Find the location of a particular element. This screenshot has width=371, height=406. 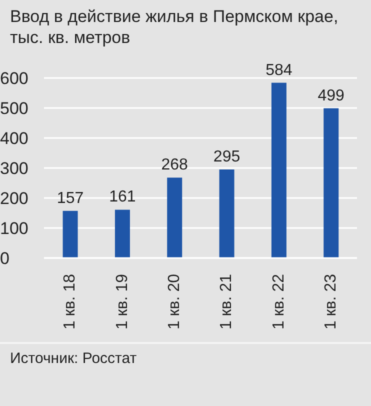

x-tick-label: 1 кв. 21 is located at coordinates (227, 302).